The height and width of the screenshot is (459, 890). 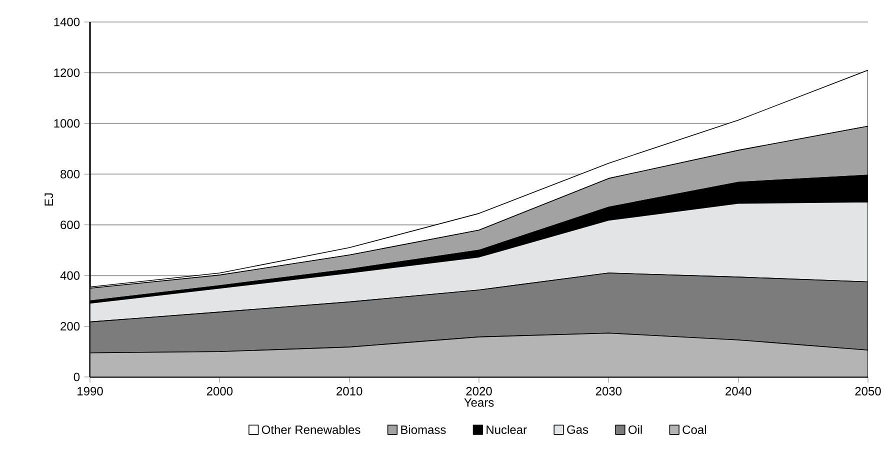 I want to click on x-tick-label: 2050, so click(x=868, y=391).